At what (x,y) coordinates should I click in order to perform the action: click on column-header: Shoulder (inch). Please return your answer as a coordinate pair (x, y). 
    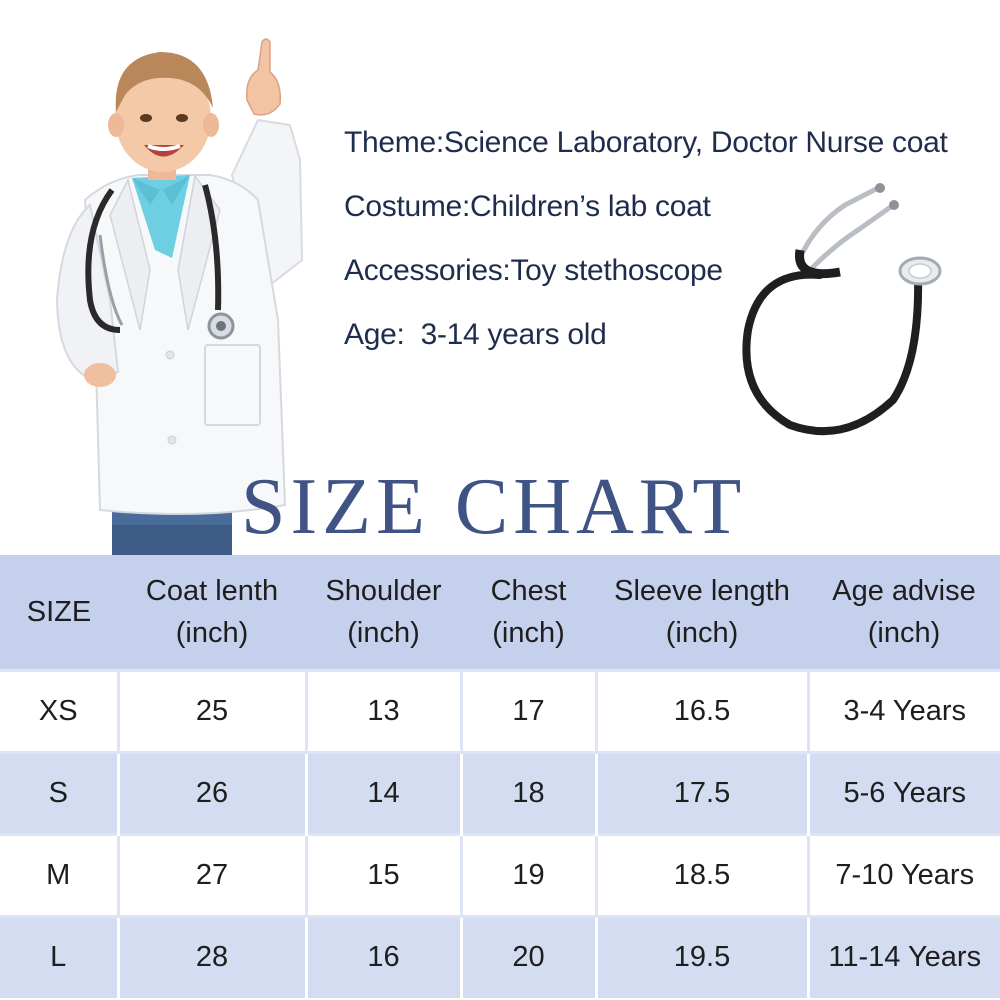
    Looking at the image, I should click on (383, 612).